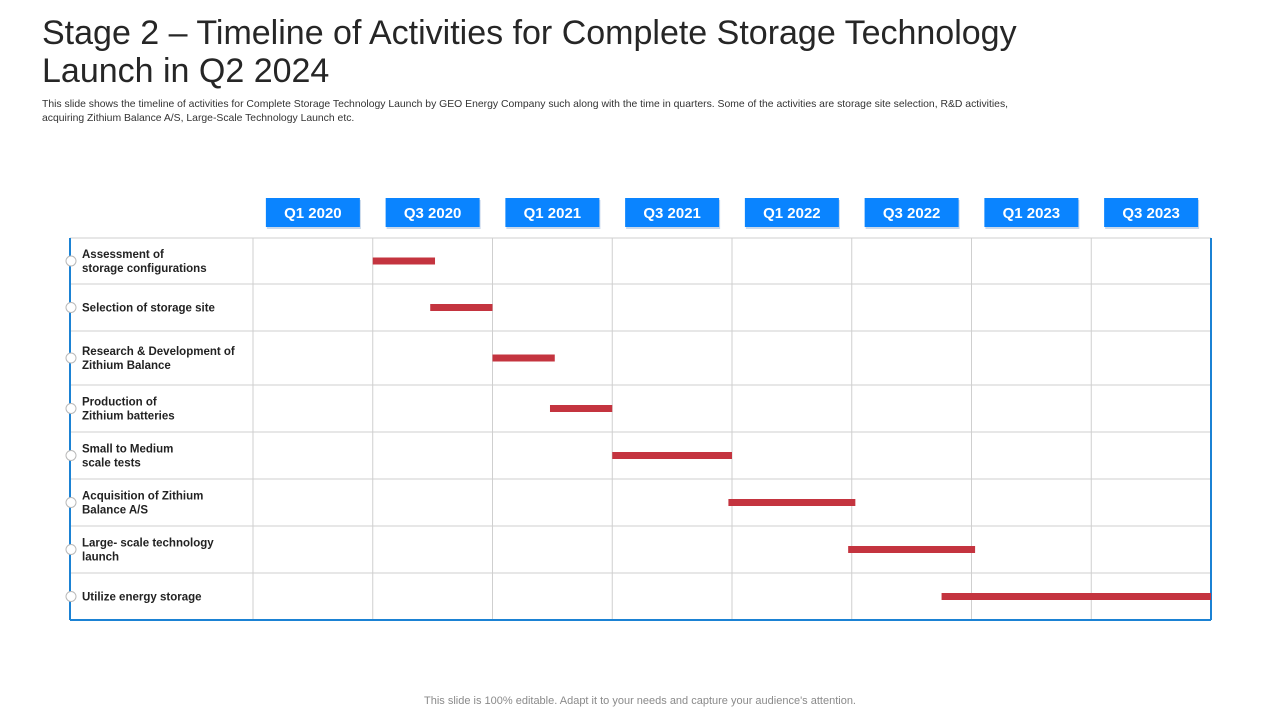 This screenshot has width=1280, height=720. I want to click on quarter-header: Q3 2021, so click(673, 213).